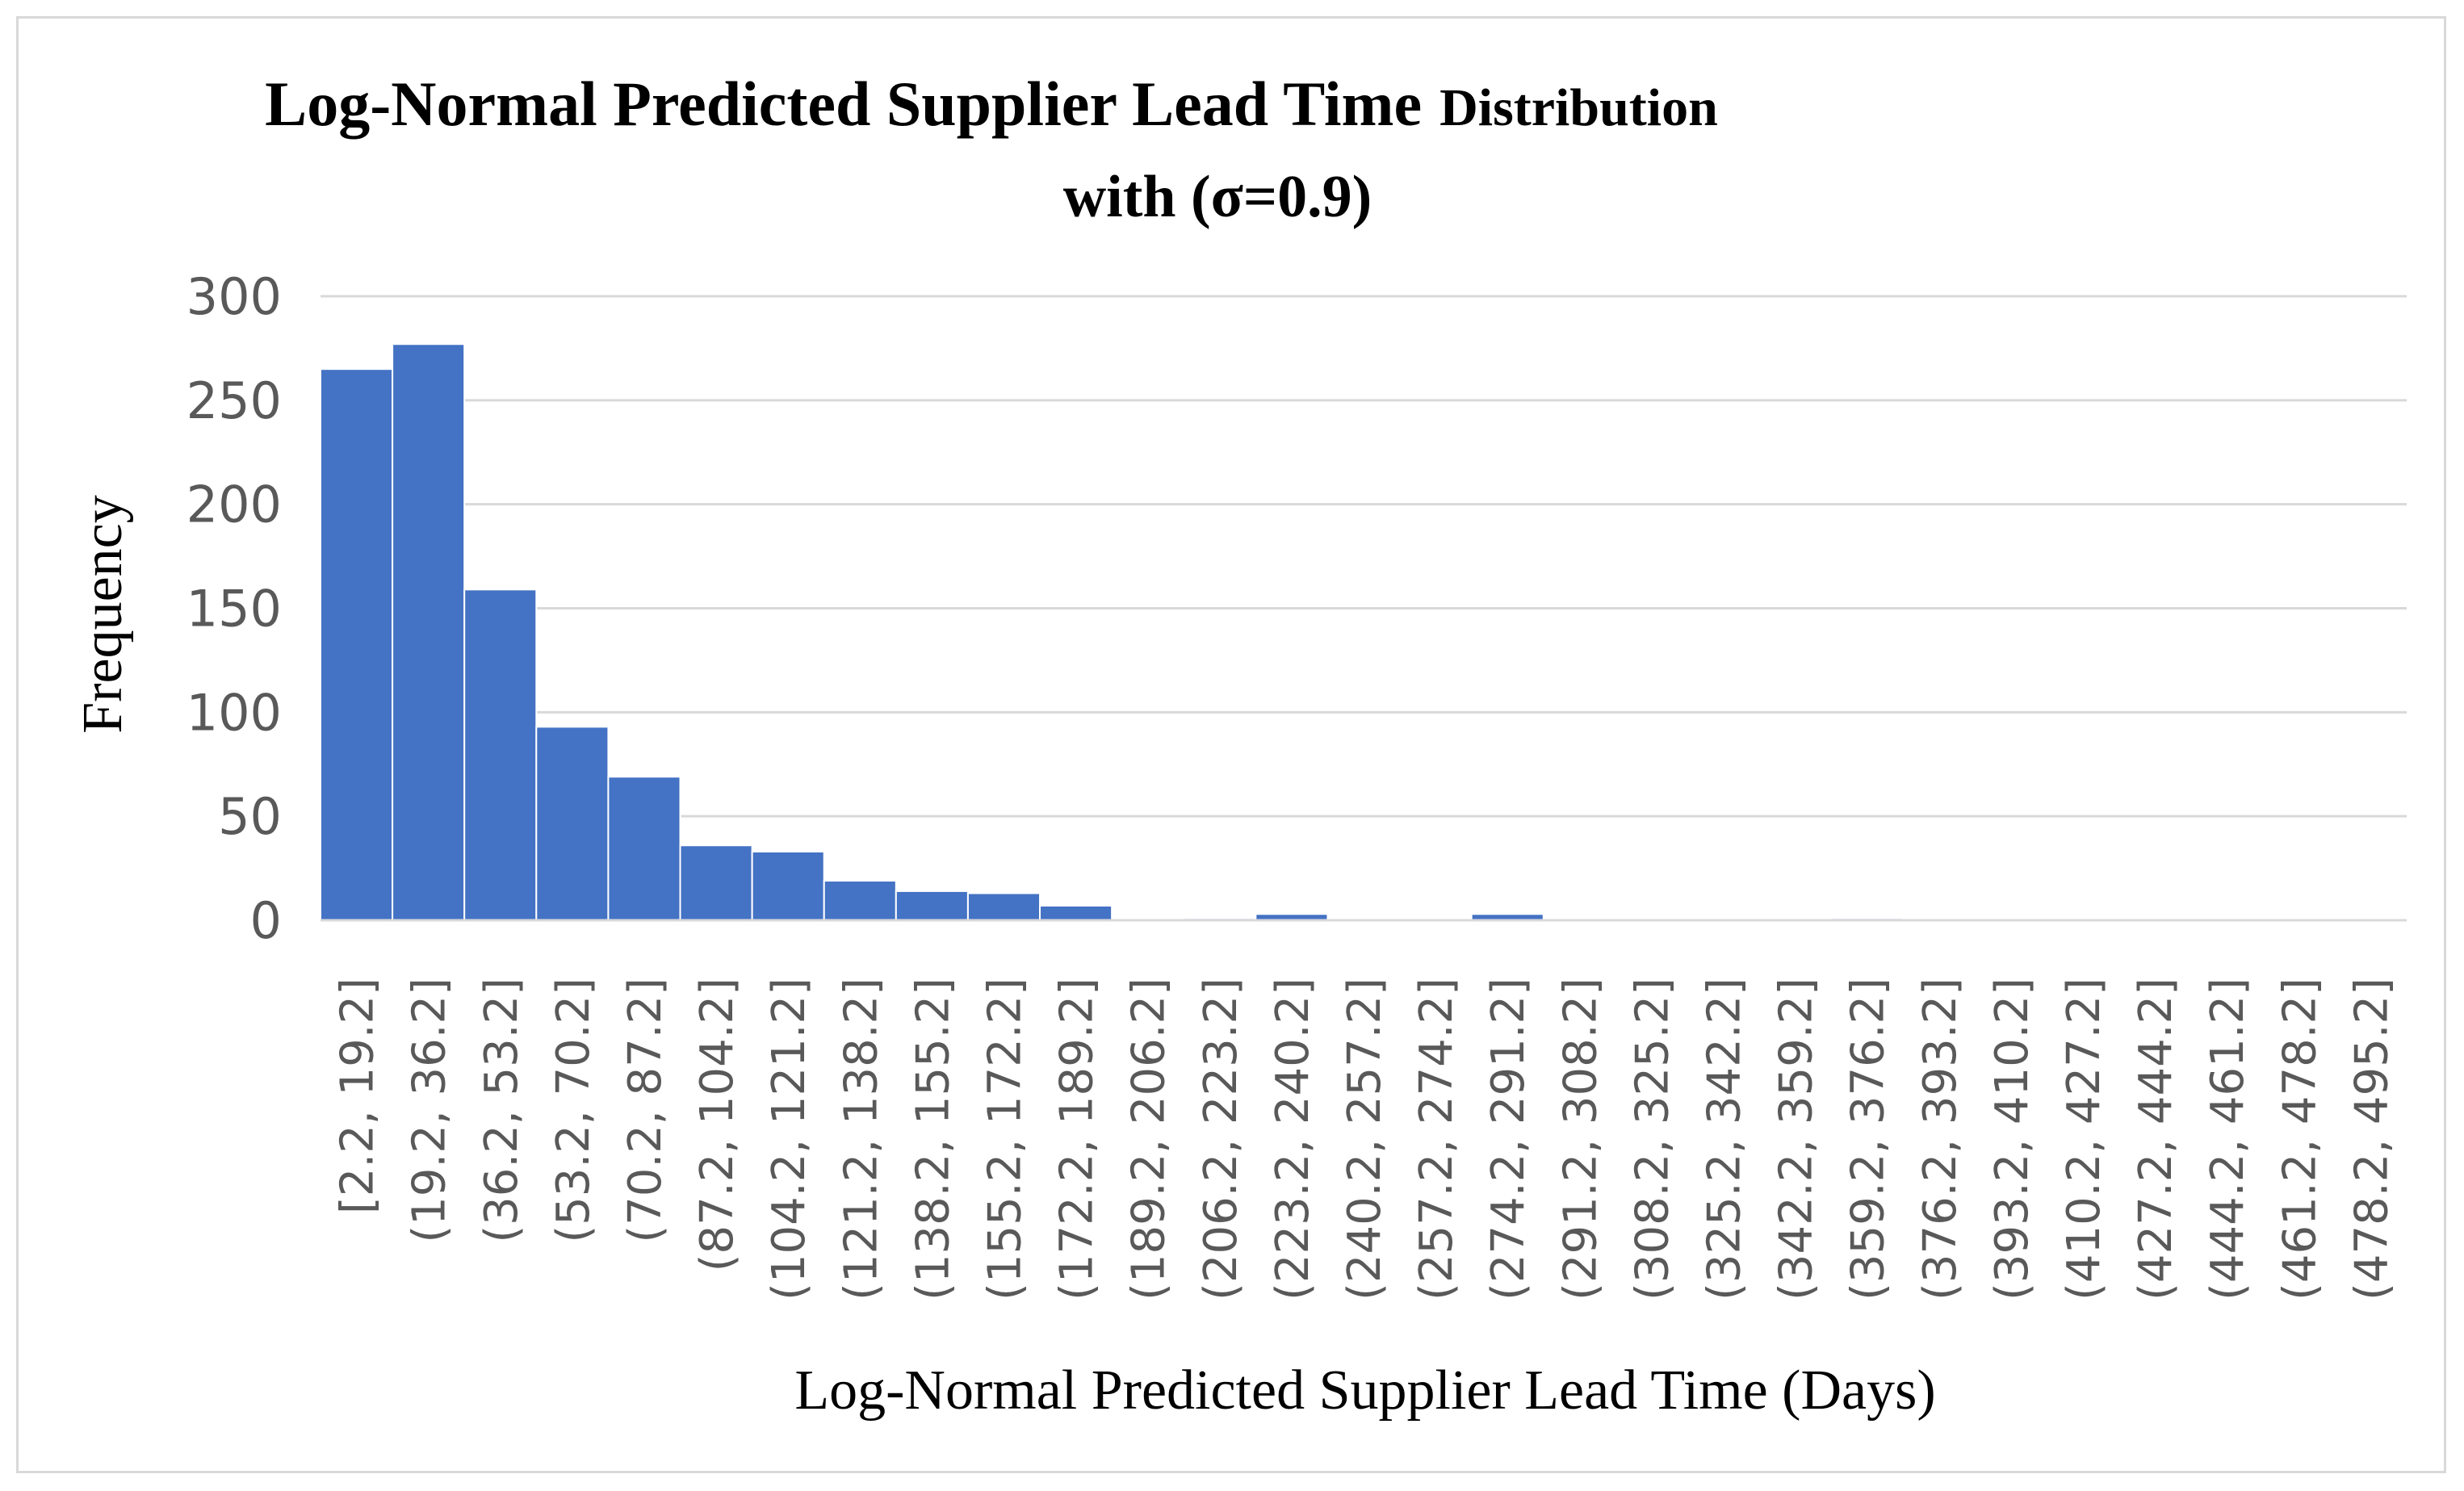 The image size is (2464, 1491). I want to click on x-tick-label: (240.2, 257.2], so click(1365, 1139).